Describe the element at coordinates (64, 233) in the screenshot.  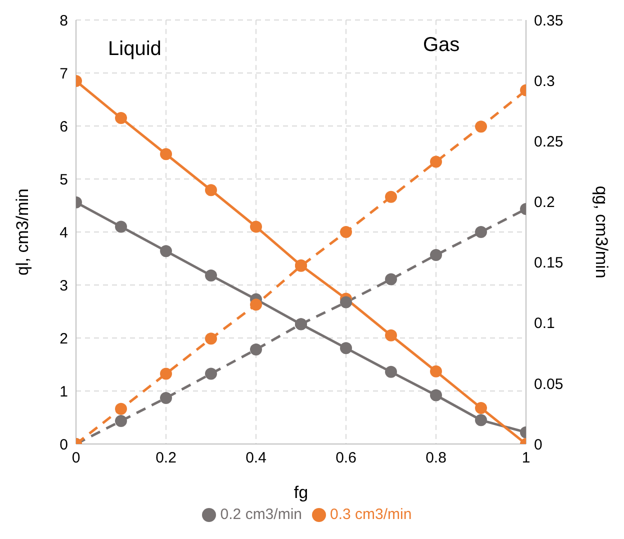
I see `y-tick-label: 4` at that location.